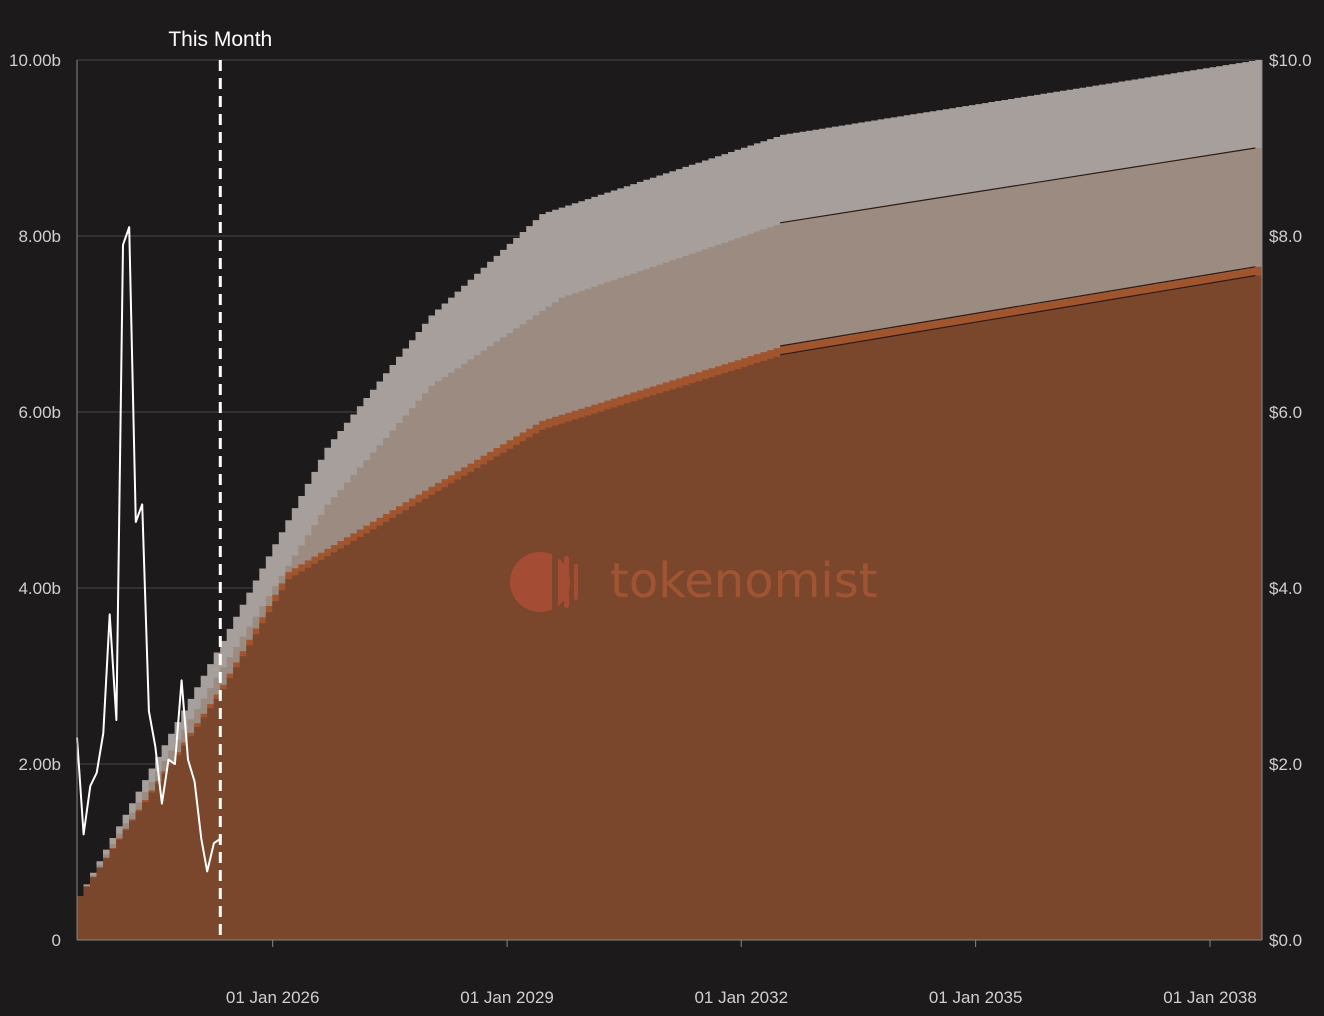 The height and width of the screenshot is (1016, 1324). Describe the element at coordinates (39, 764) in the screenshot. I see `y-left-tick-label: 2.00b` at that location.